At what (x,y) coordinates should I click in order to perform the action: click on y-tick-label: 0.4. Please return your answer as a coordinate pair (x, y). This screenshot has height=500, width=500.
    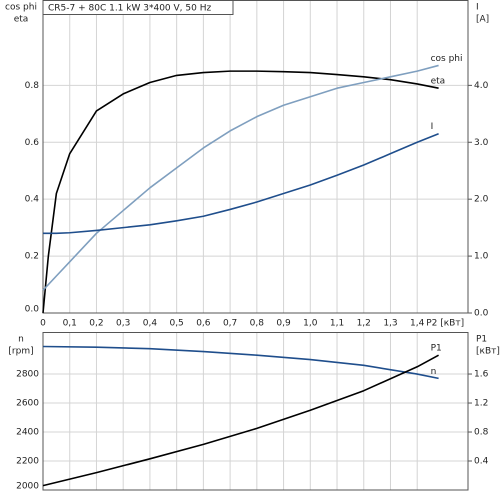
    Looking at the image, I should click on (32, 200).